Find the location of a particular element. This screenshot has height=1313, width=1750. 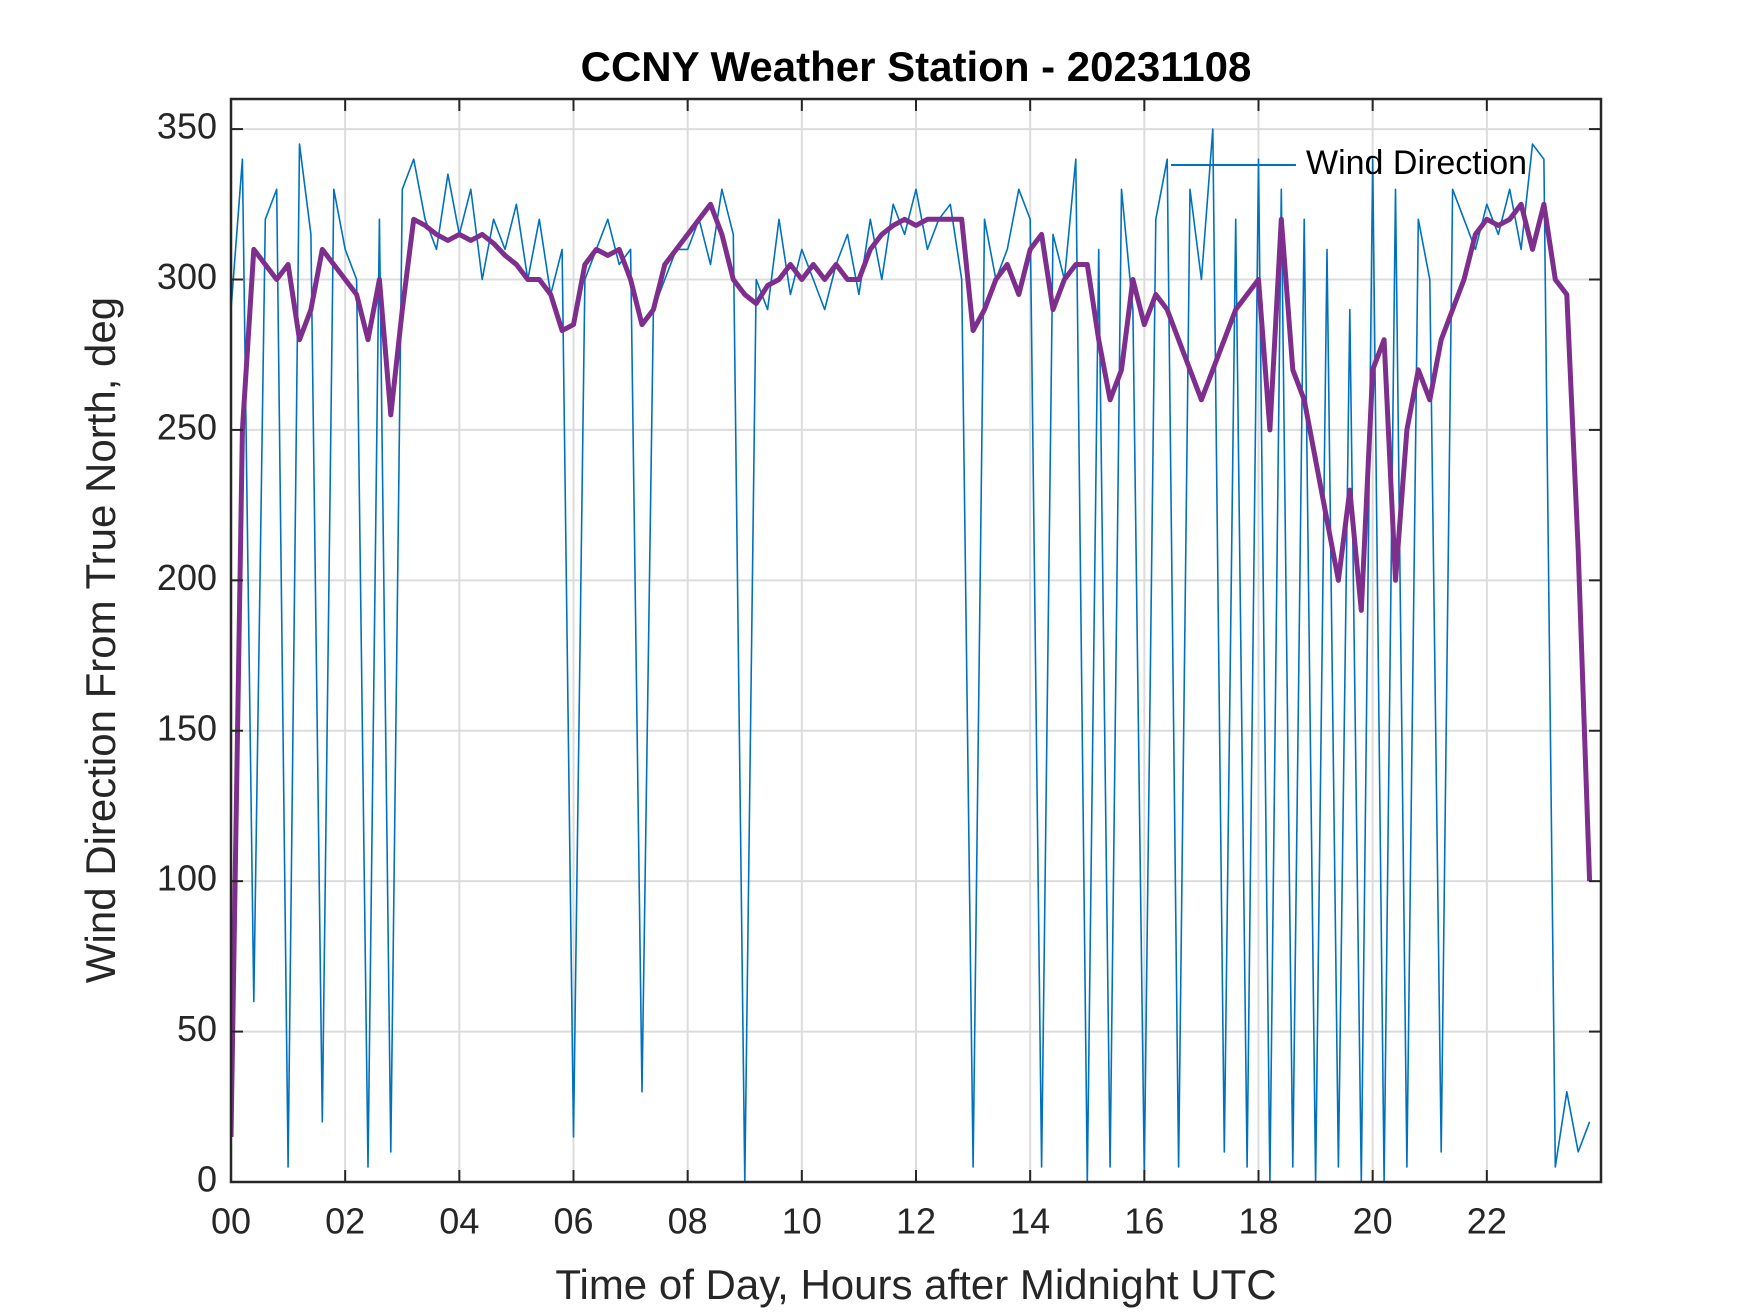

x-tick-label: 06 is located at coordinates (573, 1221).